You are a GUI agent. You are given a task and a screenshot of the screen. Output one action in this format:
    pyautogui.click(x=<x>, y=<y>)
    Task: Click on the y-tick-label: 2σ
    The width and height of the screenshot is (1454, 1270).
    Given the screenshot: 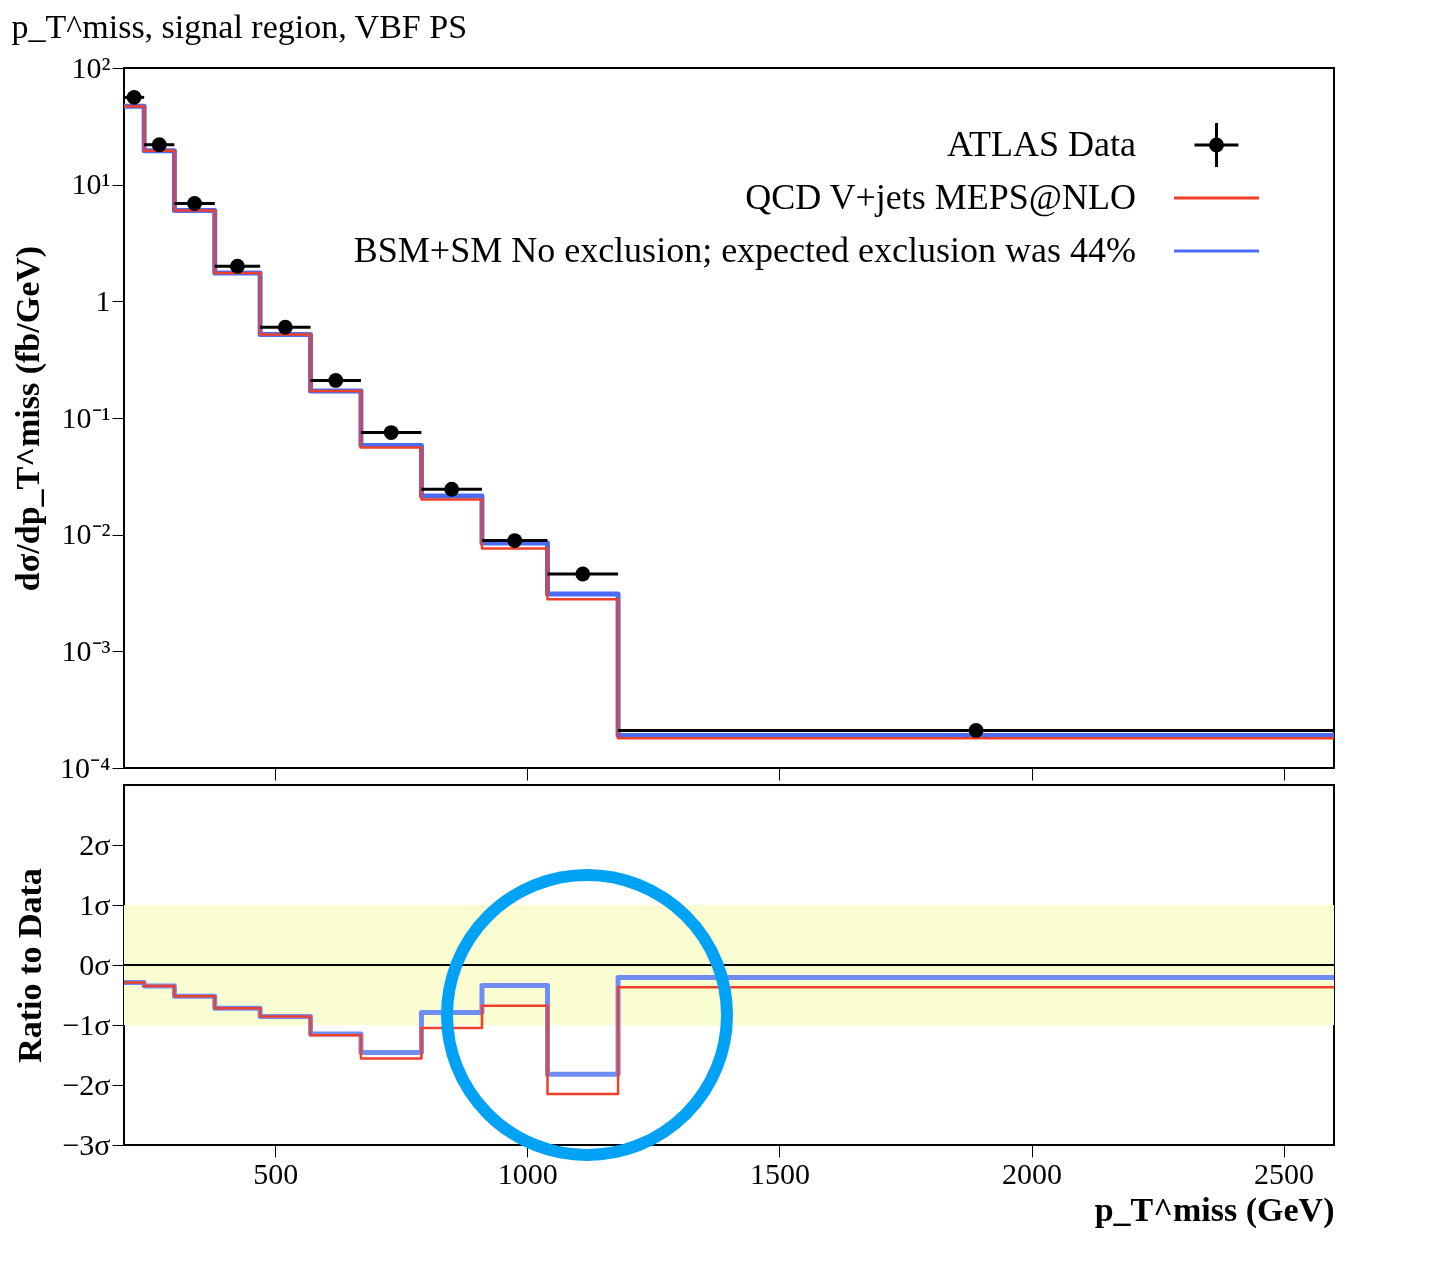 What is the action you would take?
    pyautogui.click(x=95, y=844)
    